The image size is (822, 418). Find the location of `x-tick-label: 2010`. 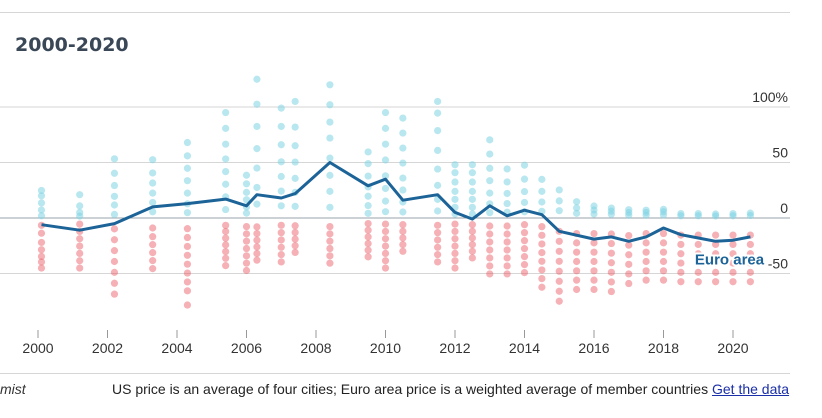

x-tick-label: 2010 is located at coordinates (385, 348).